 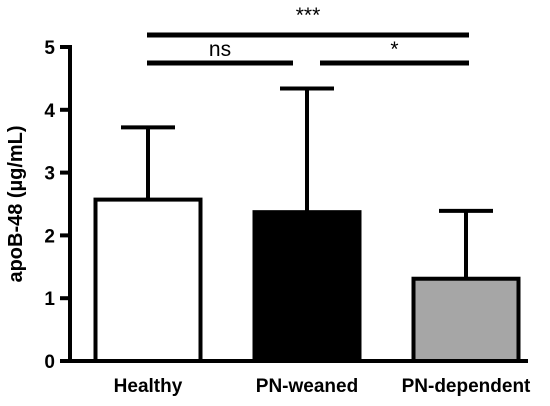 What do you see at coordinates (49, 111) in the screenshot?
I see `y-tick-label-4: 4` at bounding box center [49, 111].